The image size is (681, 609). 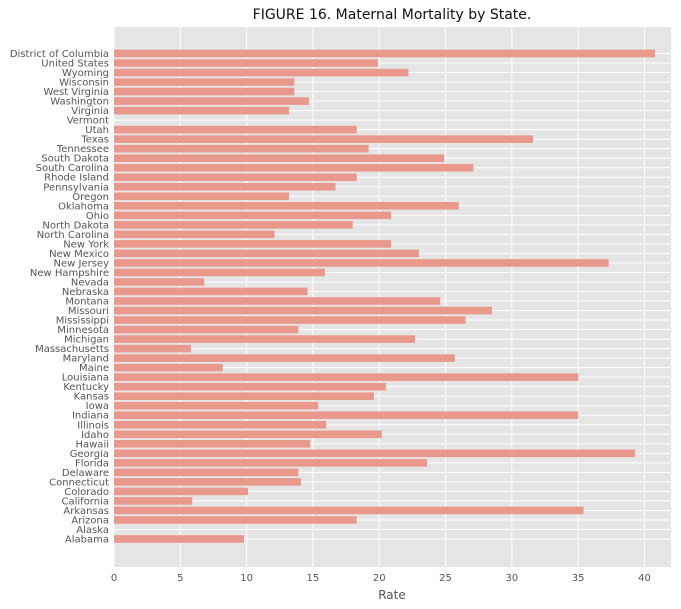 What do you see at coordinates (86, 244) in the screenshot?
I see `y-tick-label: New York` at bounding box center [86, 244].